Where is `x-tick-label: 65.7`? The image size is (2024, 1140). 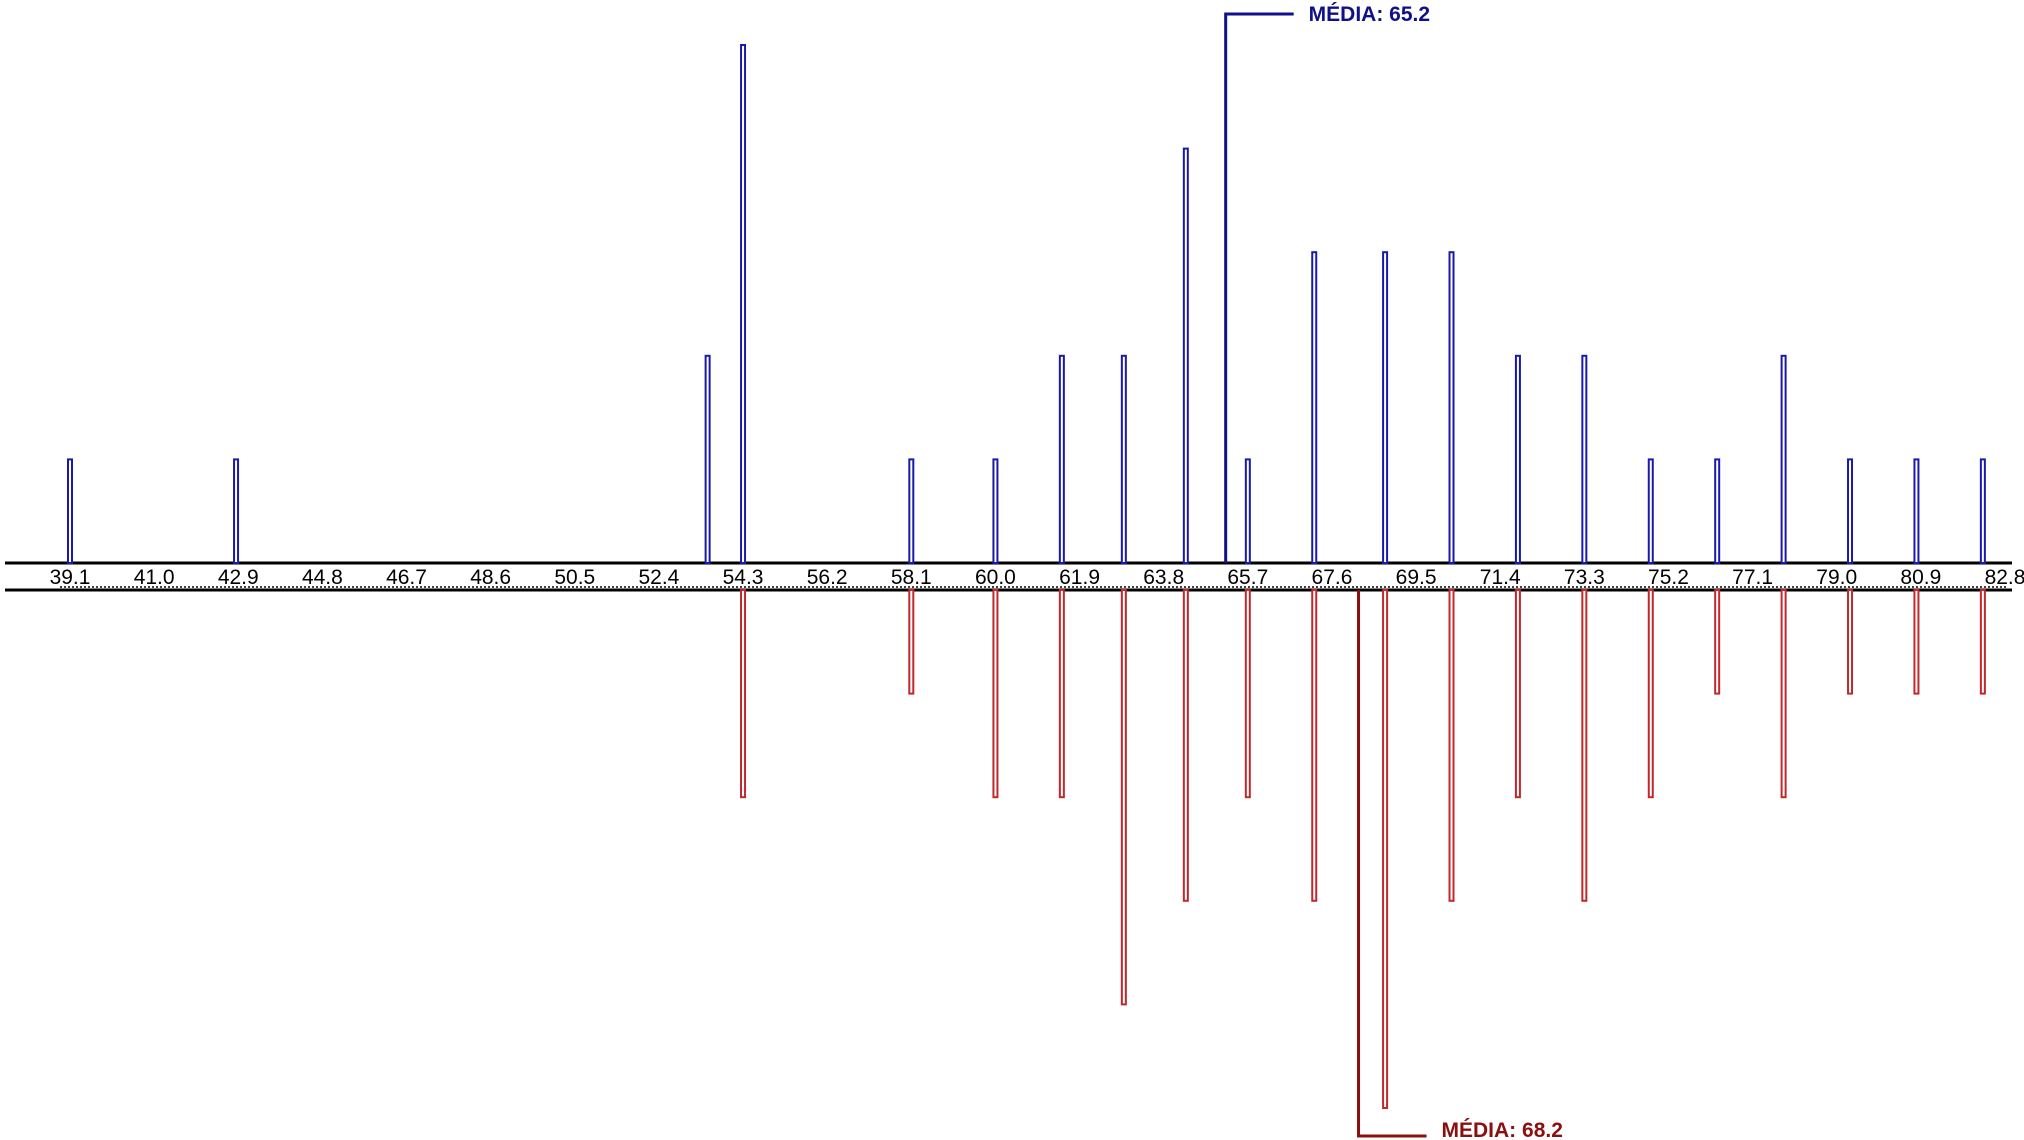 x-tick-label: 65.7 is located at coordinates (1247, 577).